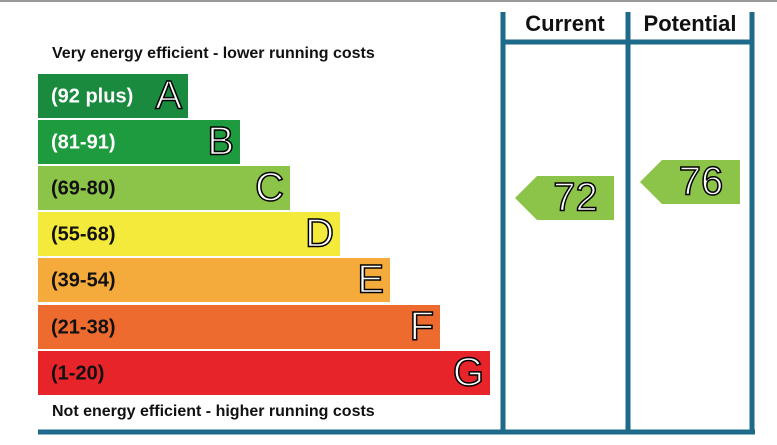 This screenshot has width=777, height=445. What do you see at coordinates (83, 280) in the screenshot?
I see `band-range: (39-54)` at bounding box center [83, 280].